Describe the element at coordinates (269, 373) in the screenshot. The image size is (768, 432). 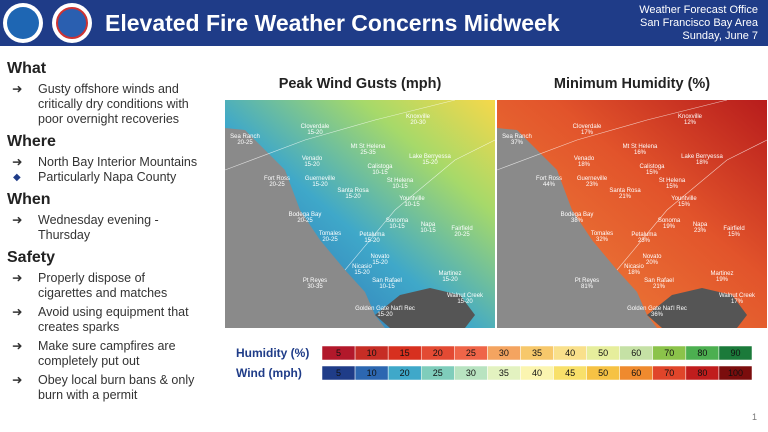
I see `legend-label: Wind (mph)` at that location.